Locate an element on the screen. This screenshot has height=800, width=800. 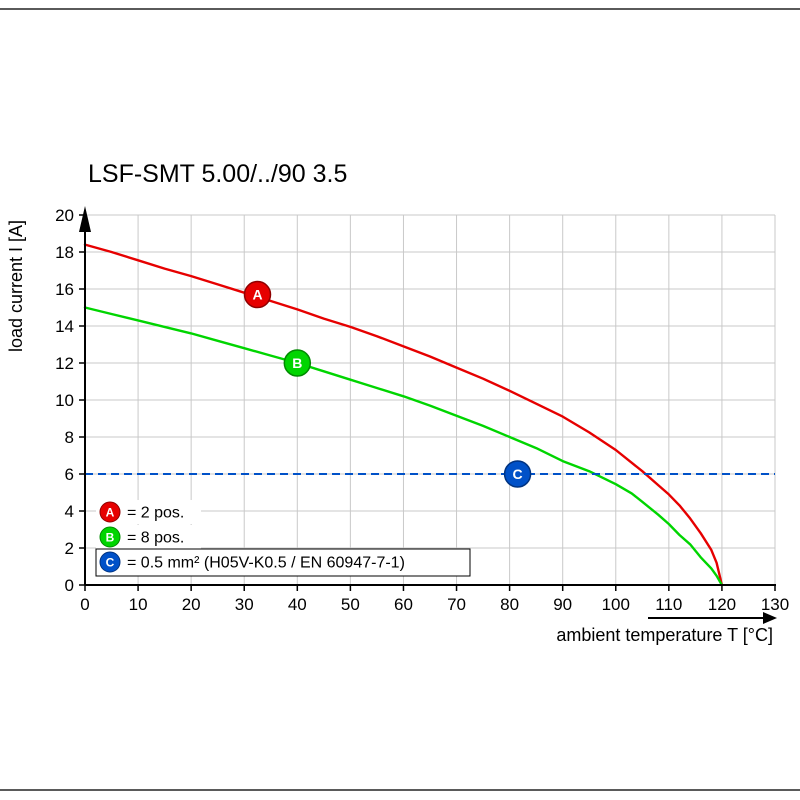
svg-text: 130 is located at coordinates (775, 604).